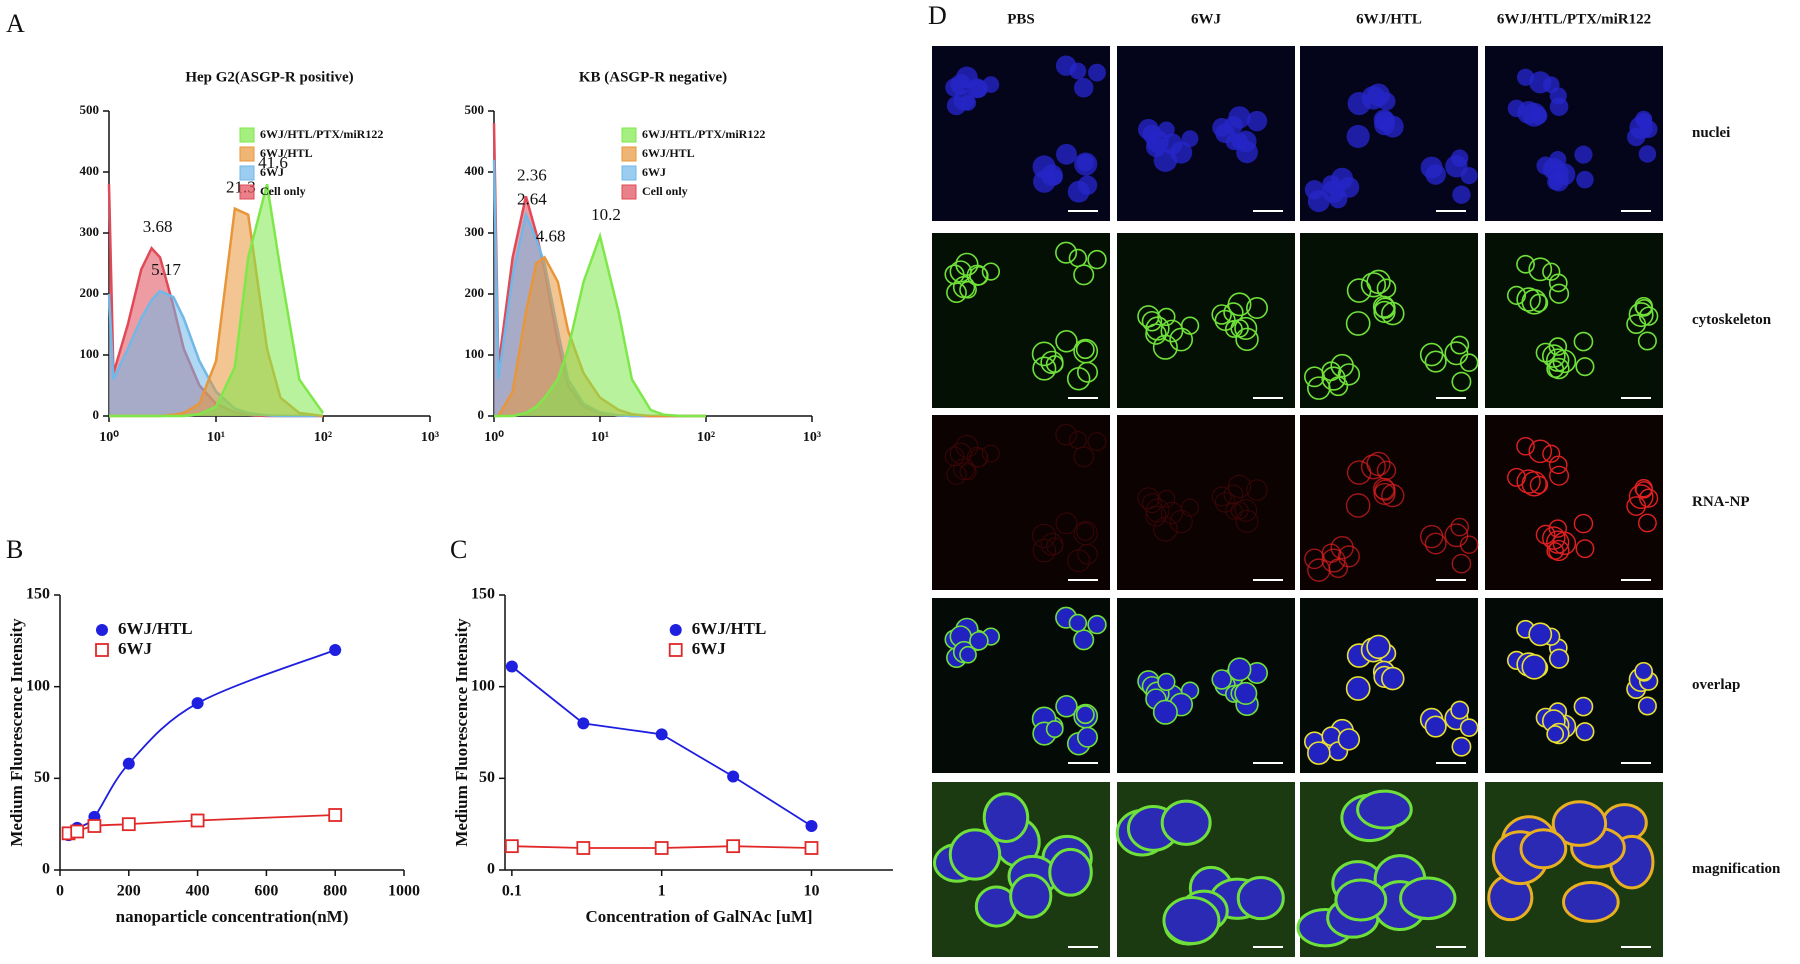 The width and height of the screenshot is (1800, 964). Describe the element at coordinates (532, 198) in the screenshot. I see `median-label: 2.64` at that location.